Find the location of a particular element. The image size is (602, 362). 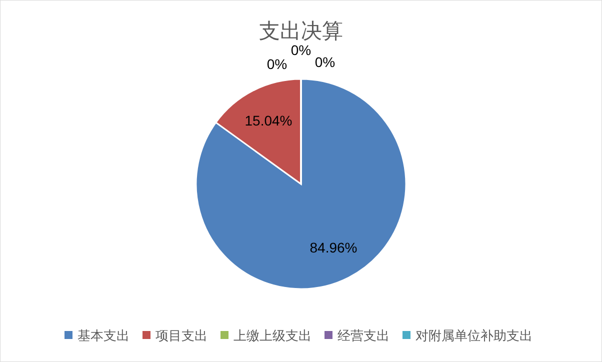

legend-label: 基本支出 is located at coordinates (104, 335).